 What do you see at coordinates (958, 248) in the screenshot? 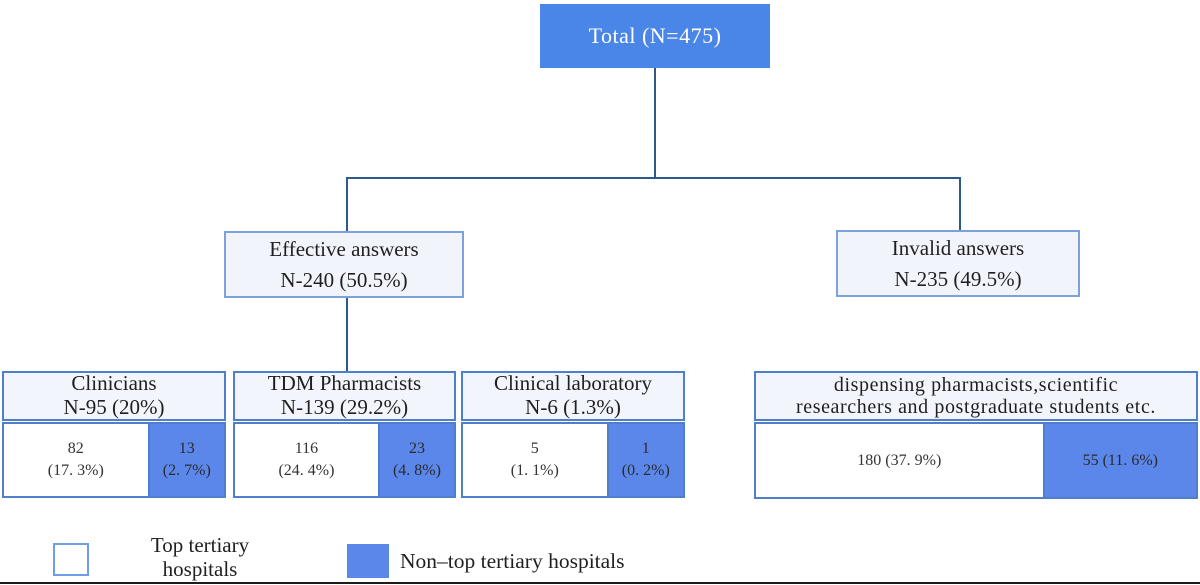
I see `invalid-answers-title: Invalid answers` at bounding box center [958, 248].